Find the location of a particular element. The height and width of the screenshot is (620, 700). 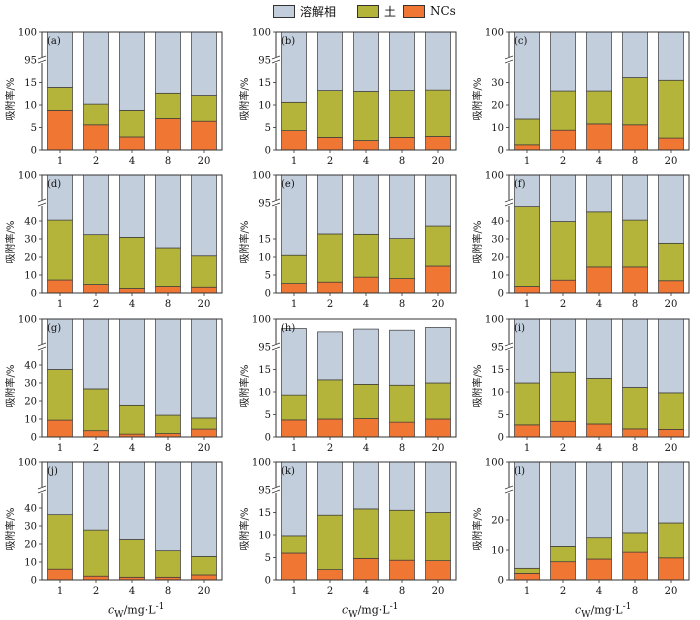

axis-break-gap is located at coordinates (276, 203).